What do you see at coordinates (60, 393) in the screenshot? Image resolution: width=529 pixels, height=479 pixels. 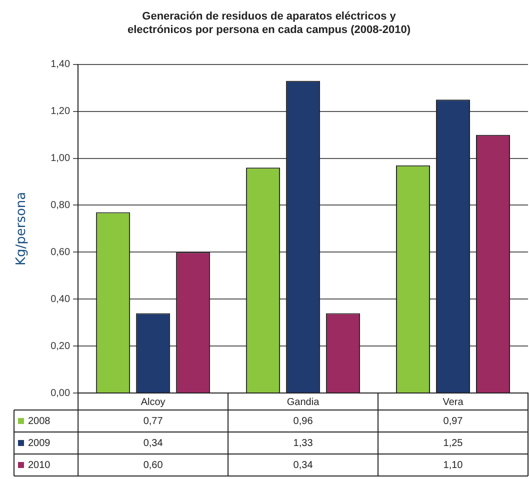 I see `y-tick-label: 0,00` at bounding box center [60, 393].